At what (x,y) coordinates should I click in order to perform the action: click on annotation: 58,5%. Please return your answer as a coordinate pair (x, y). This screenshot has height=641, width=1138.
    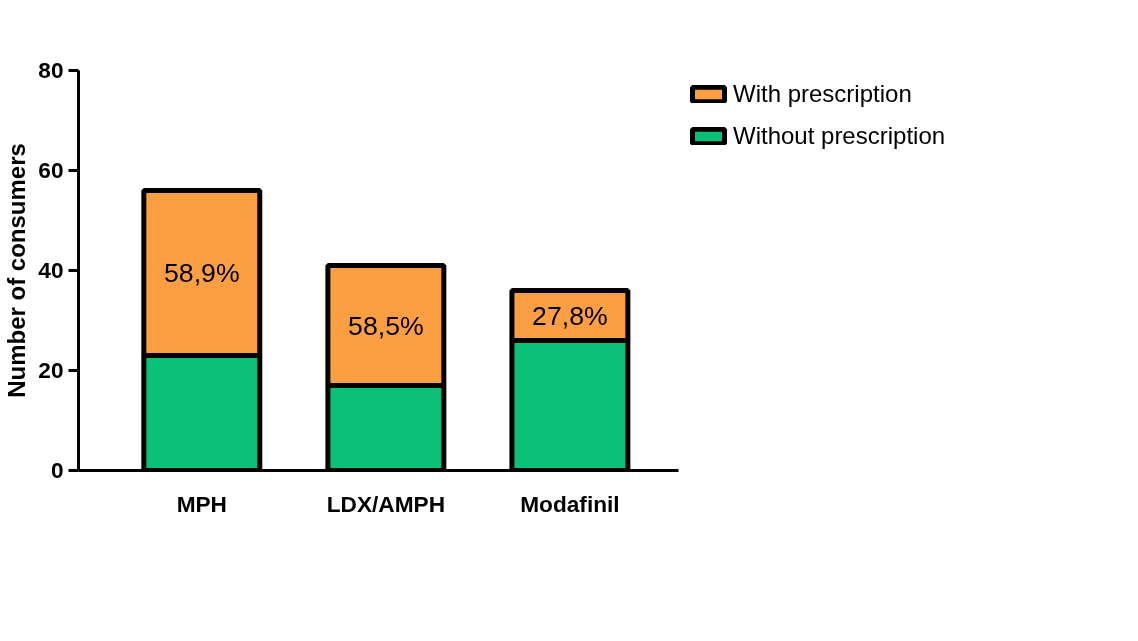
    Looking at the image, I should click on (386, 325).